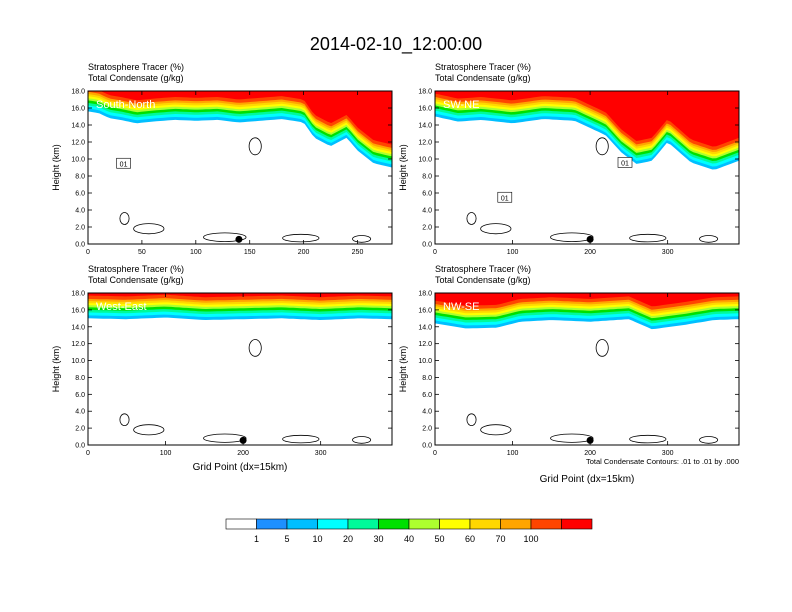 This screenshot has height=612, width=792. What do you see at coordinates (317, 539) in the screenshot?
I see `colorbar-label: 10` at bounding box center [317, 539].